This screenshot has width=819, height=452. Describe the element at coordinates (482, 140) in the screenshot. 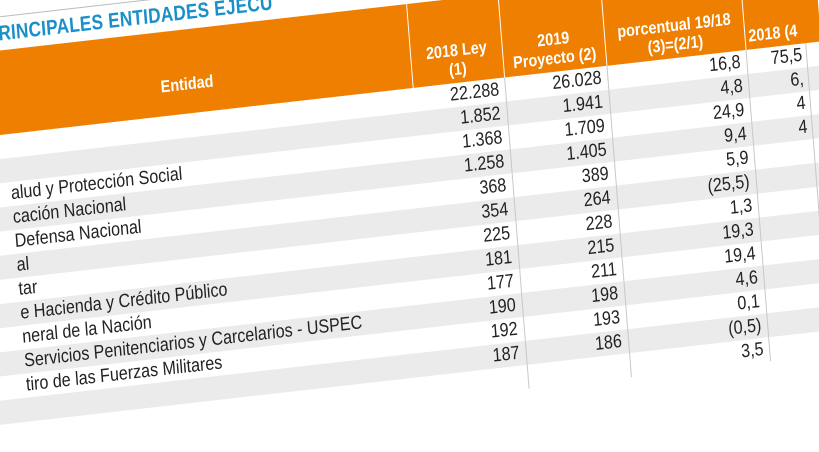

I see `cell-ley-value: 1.368` at that location.